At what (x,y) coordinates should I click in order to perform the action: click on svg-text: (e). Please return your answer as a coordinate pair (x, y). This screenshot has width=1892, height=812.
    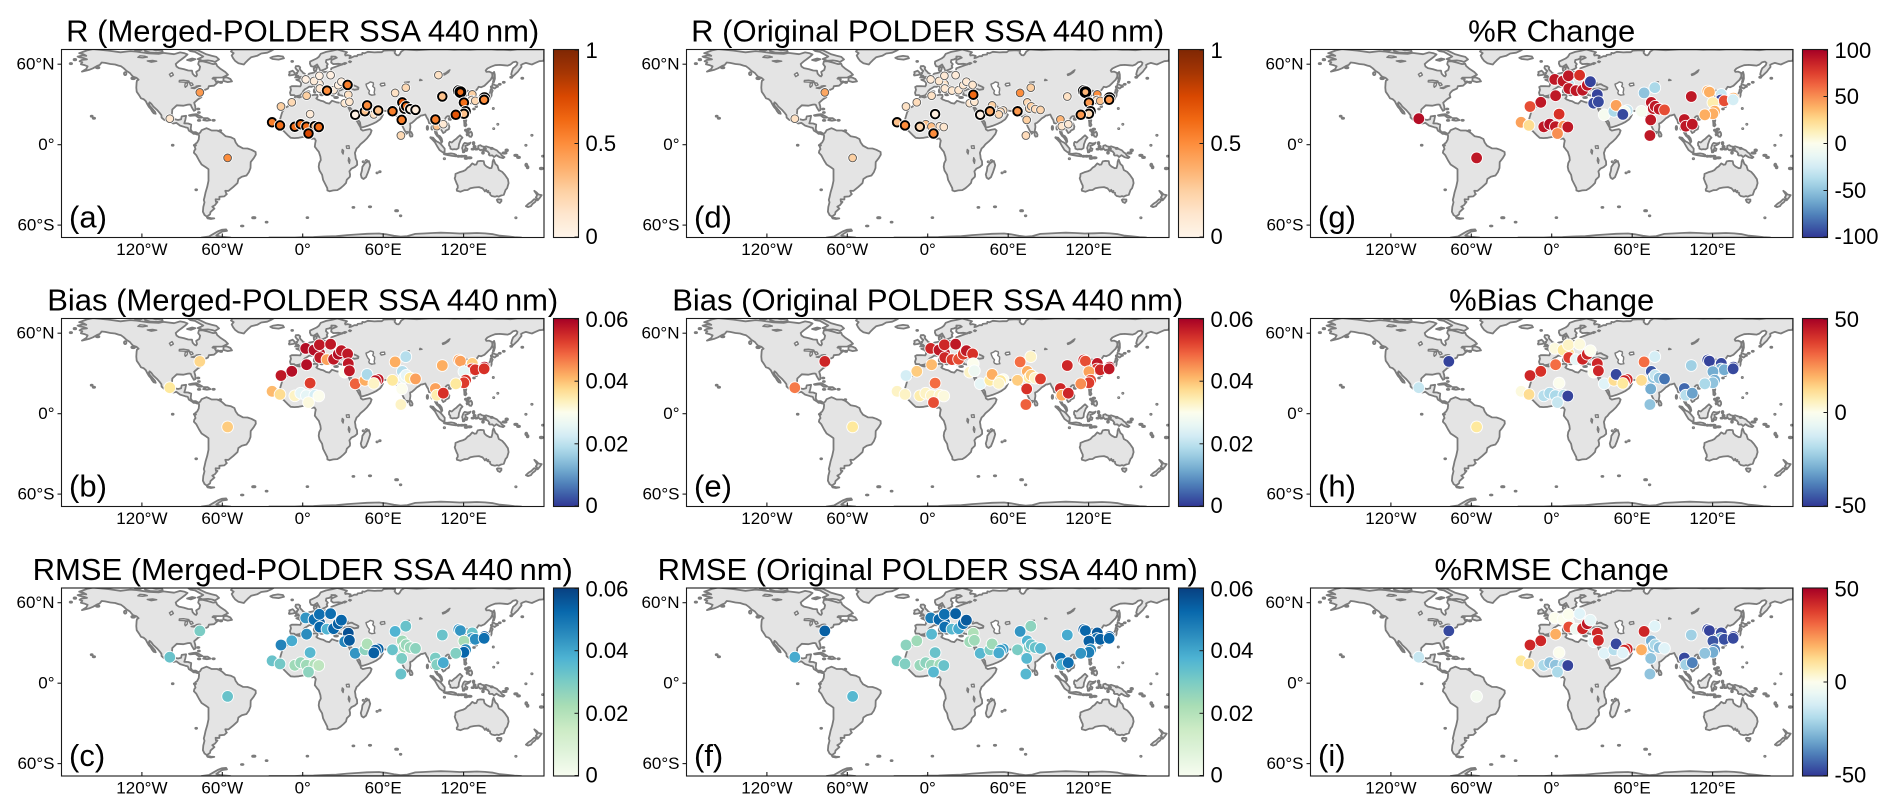
    Looking at the image, I should click on (713, 486).